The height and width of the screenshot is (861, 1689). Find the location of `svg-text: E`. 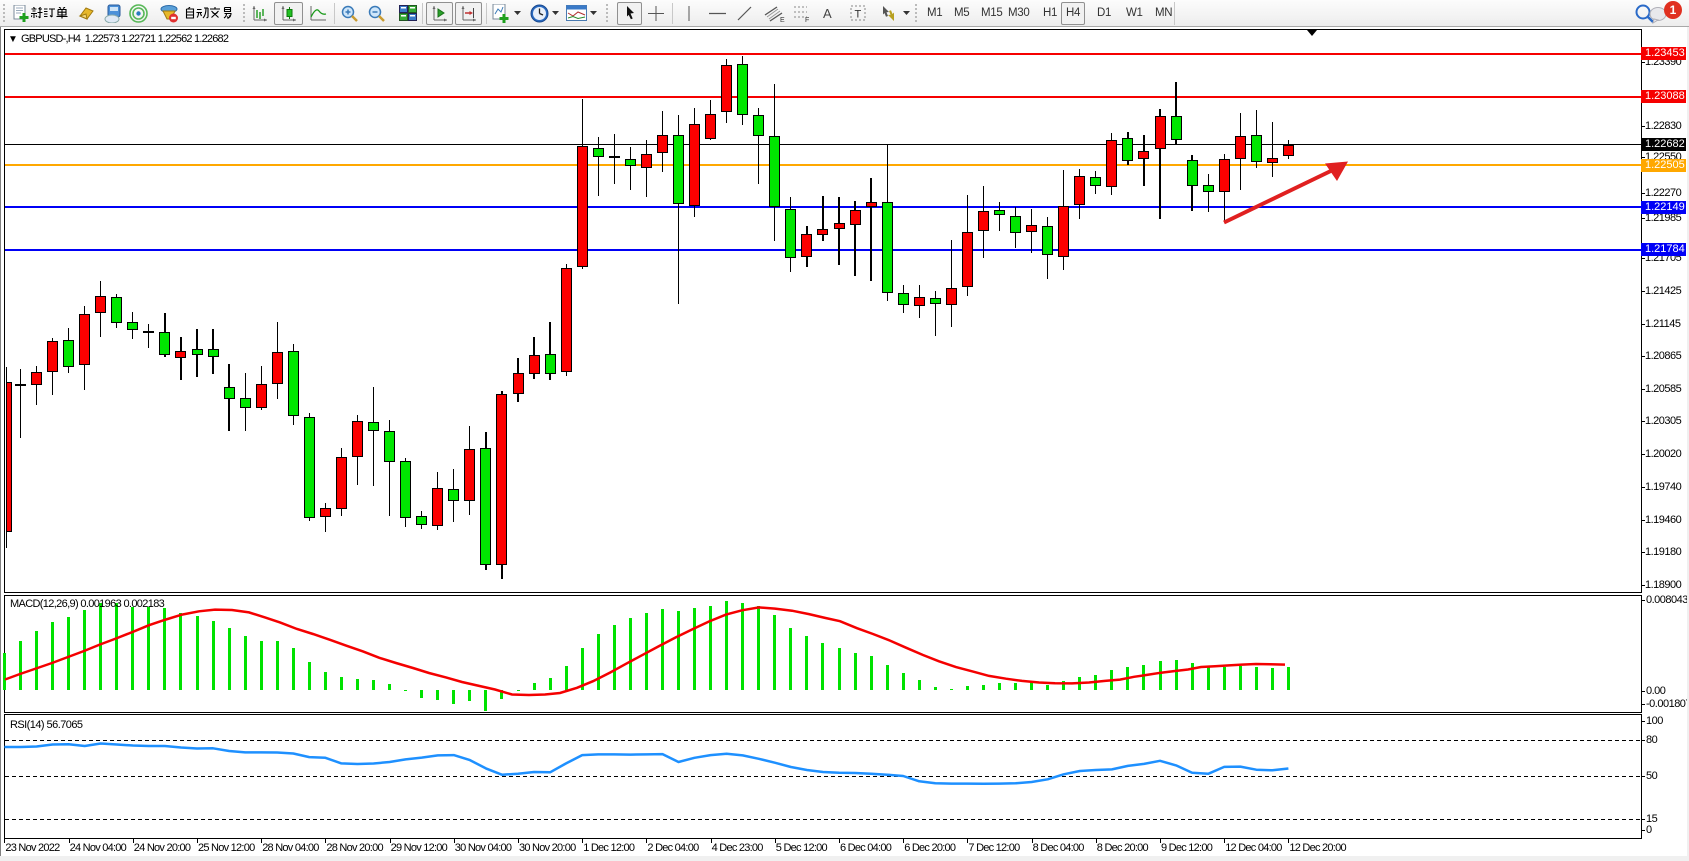

svg-text: E is located at coordinates (782, 20).